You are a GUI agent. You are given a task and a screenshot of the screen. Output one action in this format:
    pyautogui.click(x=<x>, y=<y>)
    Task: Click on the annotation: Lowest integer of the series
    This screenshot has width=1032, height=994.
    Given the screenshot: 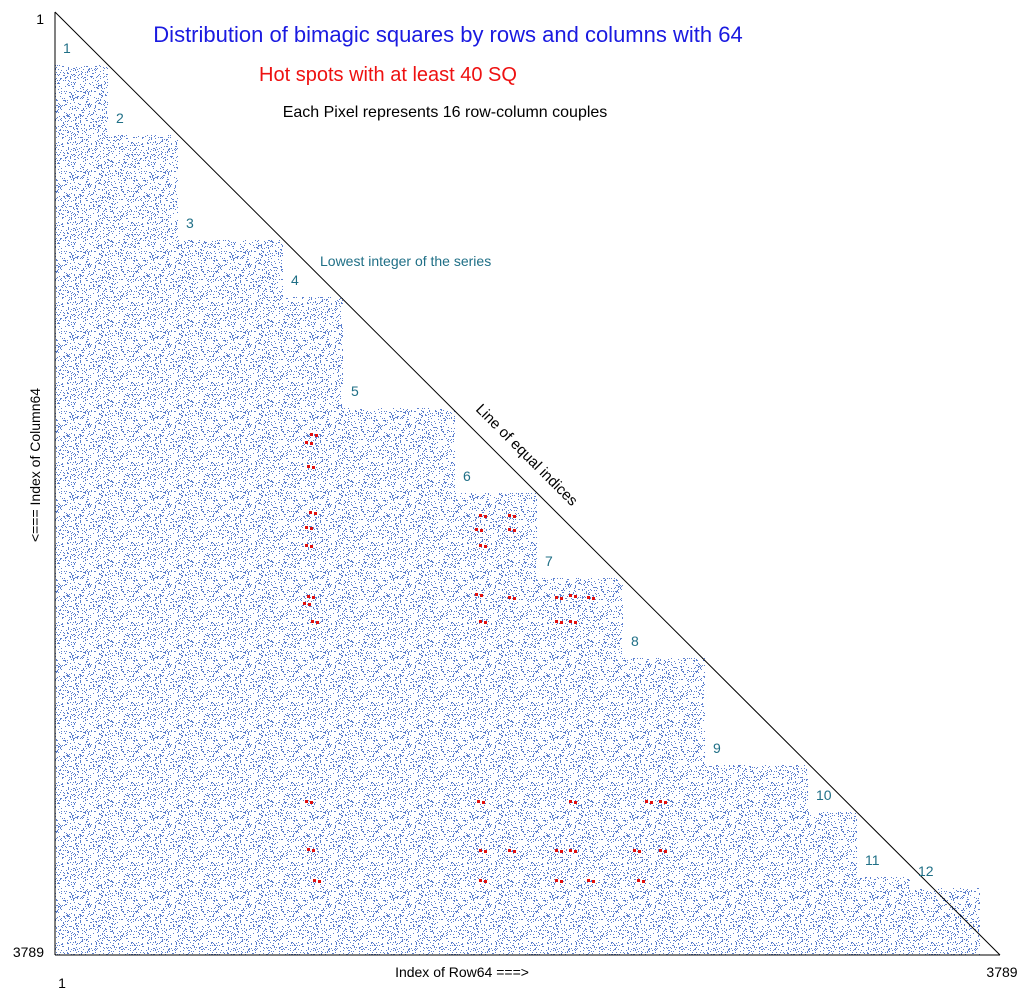 What is the action you would take?
    pyautogui.click(x=405, y=261)
    